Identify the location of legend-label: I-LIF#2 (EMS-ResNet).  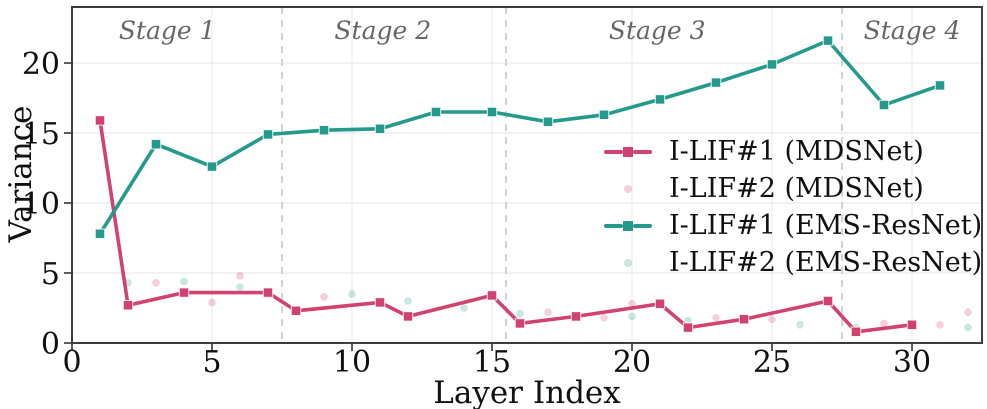
(826, 262).